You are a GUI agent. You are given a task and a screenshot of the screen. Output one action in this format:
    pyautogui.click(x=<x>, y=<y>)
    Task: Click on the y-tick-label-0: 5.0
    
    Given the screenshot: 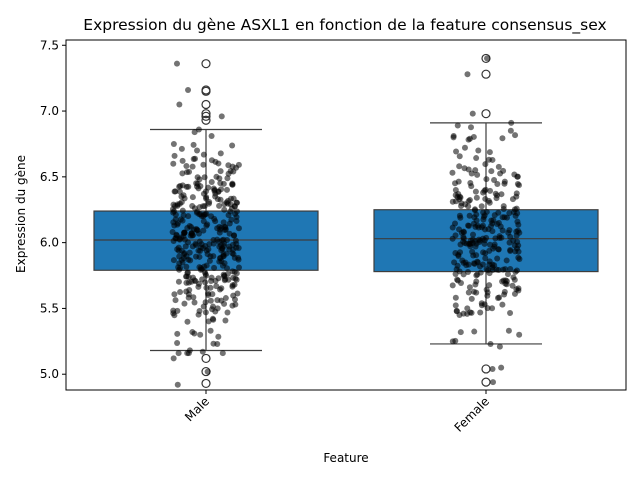 What is the action you would take?
    pyautogui.click(x=49, y=374)
    